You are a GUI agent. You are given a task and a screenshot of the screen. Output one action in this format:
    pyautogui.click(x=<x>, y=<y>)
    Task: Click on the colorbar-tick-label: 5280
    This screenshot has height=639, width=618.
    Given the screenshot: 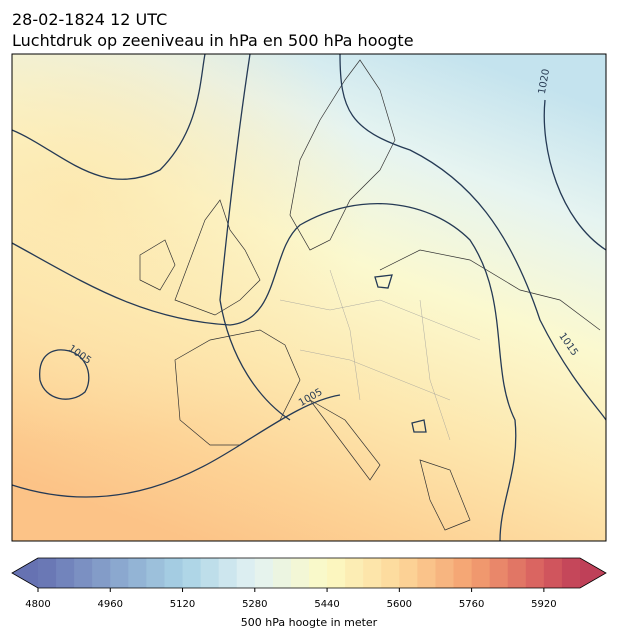 What is the action you would take?
    pyautogui.click(x=254, y=604)
    